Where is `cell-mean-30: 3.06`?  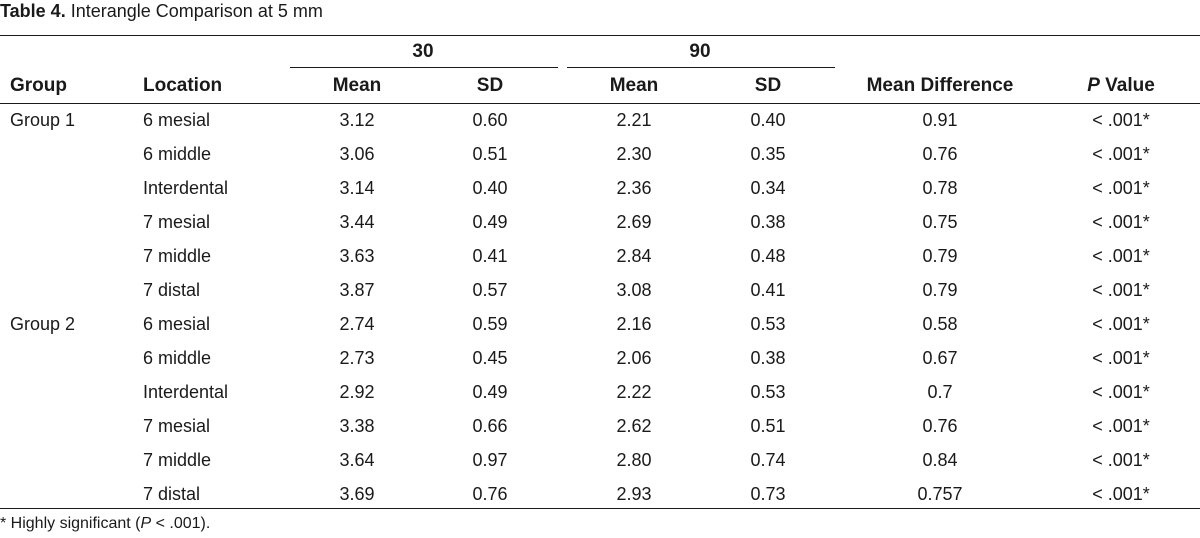
cell-mean-30: 3.06 is located at coordinates (357, 154).